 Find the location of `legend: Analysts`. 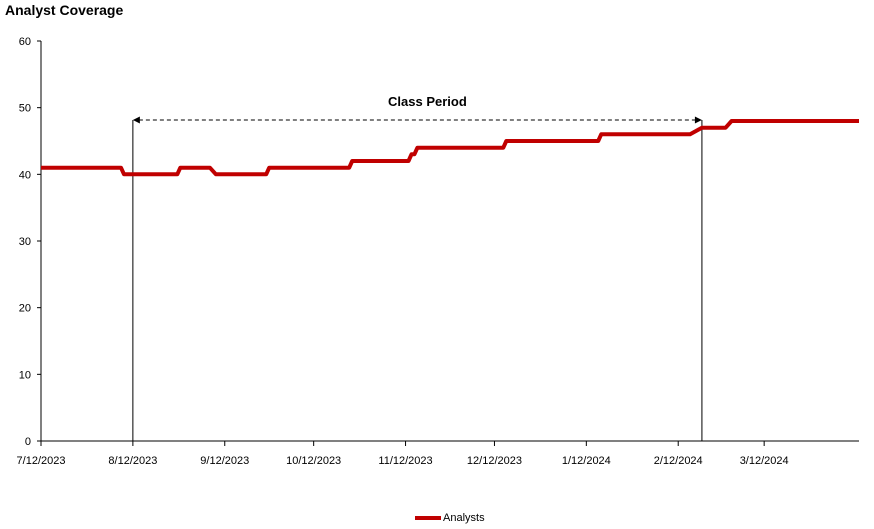

legend: Analysts is located at coordinates (450, 518).